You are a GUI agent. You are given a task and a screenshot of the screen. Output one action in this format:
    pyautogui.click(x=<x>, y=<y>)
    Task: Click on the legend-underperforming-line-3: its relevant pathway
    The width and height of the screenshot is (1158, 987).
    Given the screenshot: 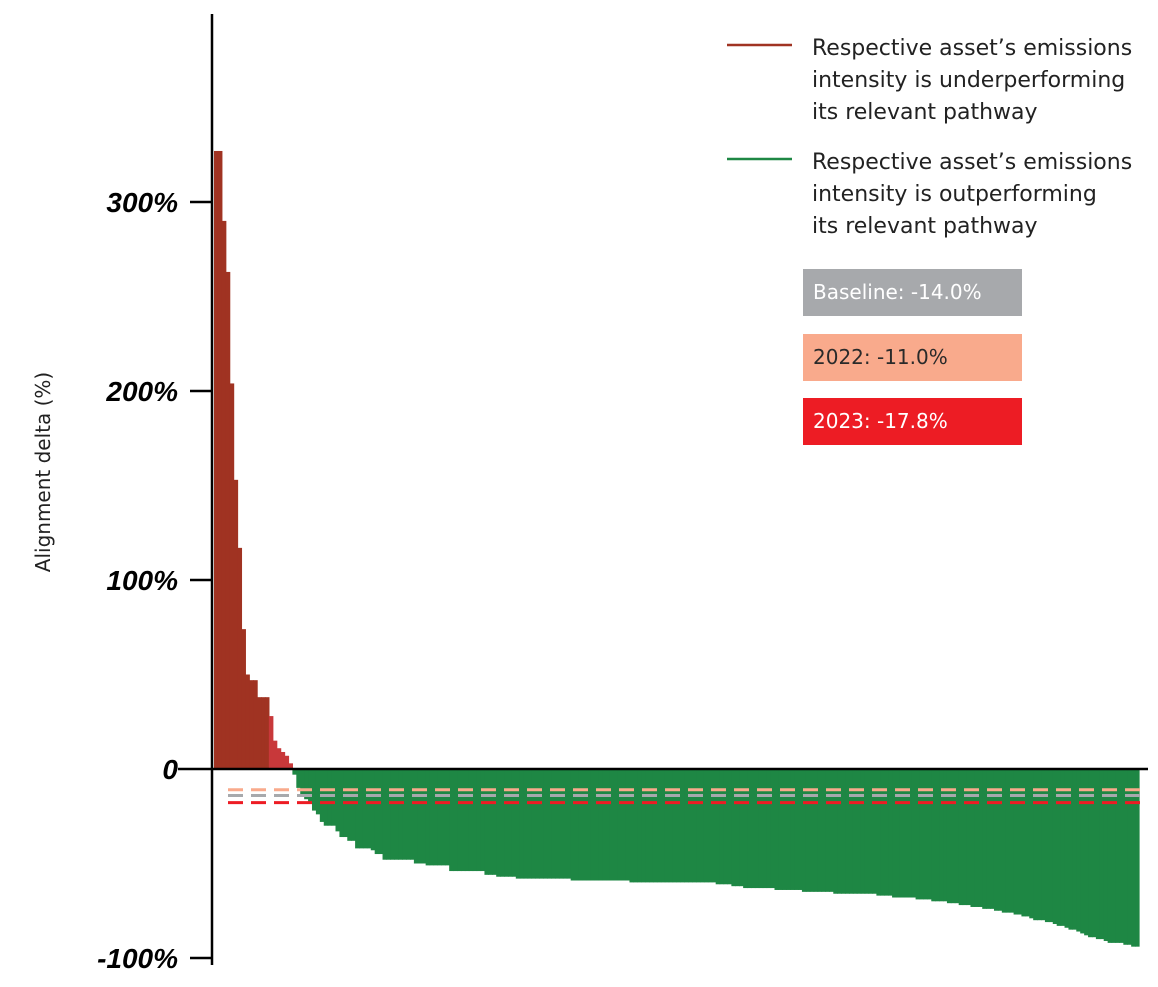 What is the action you would take?
    pyautogui.click(x=925, y=112)
    